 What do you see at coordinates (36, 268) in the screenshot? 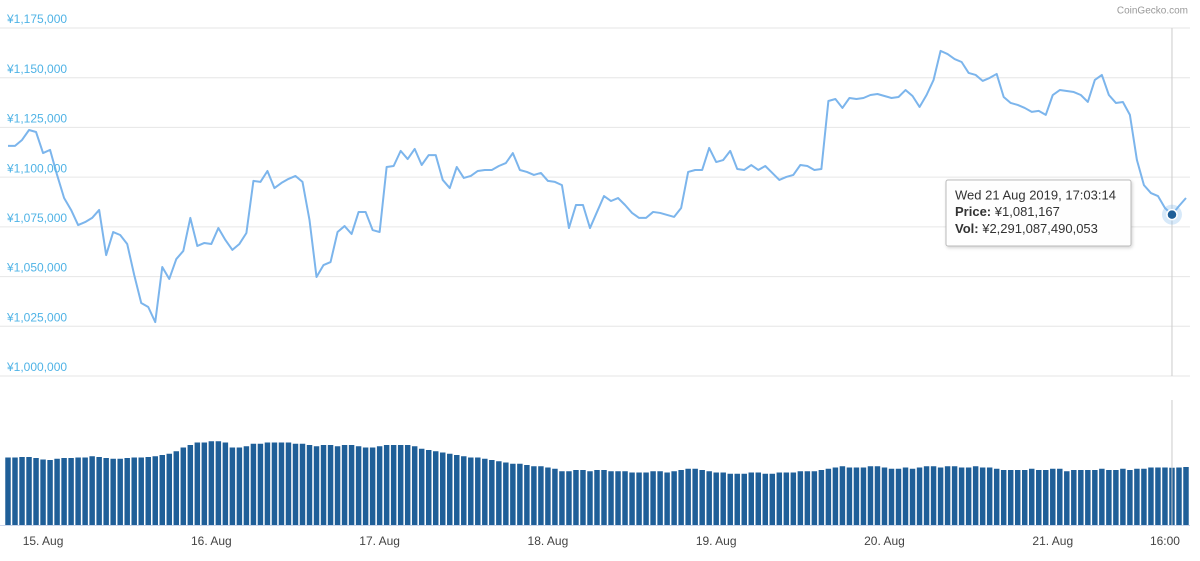
I see `y-tick-label: ¥1,050,000` at bounding box center [36, 268].